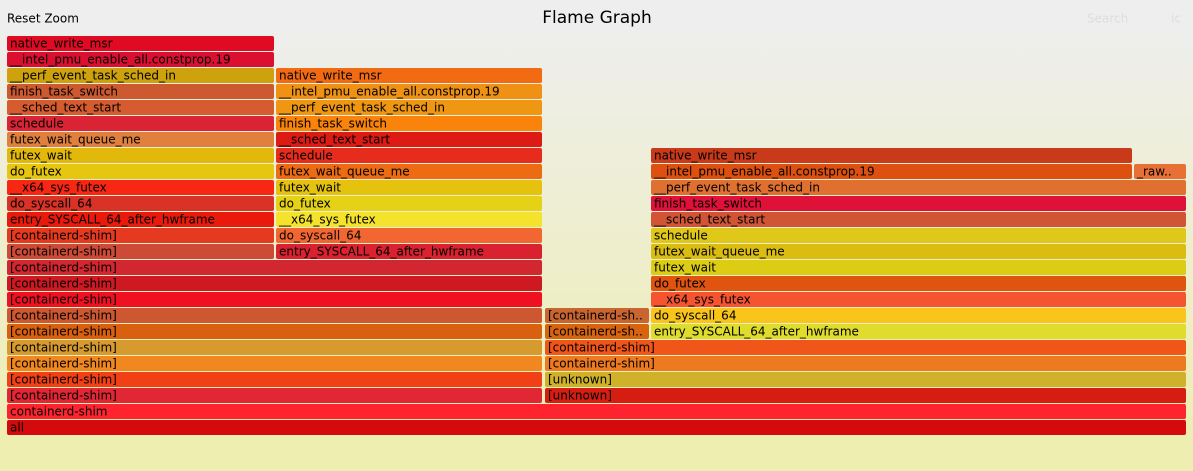 This screenshot has height=471, width=1193. What do you see at coordinates (41, 156) in the screenshot?
I see `frame-label: futex_wait` at bounding box center [41, 156].